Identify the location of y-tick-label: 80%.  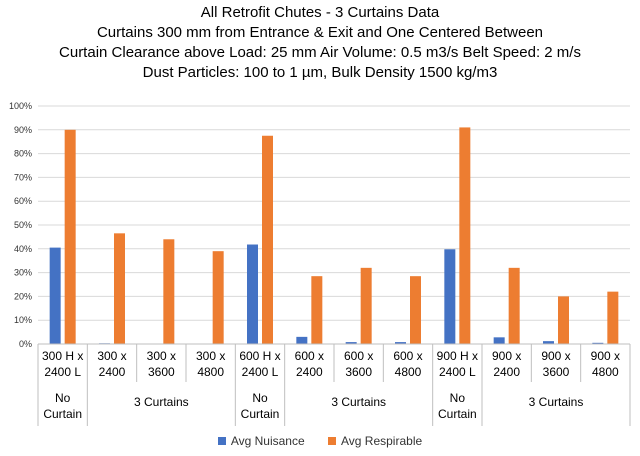
(23, 154).